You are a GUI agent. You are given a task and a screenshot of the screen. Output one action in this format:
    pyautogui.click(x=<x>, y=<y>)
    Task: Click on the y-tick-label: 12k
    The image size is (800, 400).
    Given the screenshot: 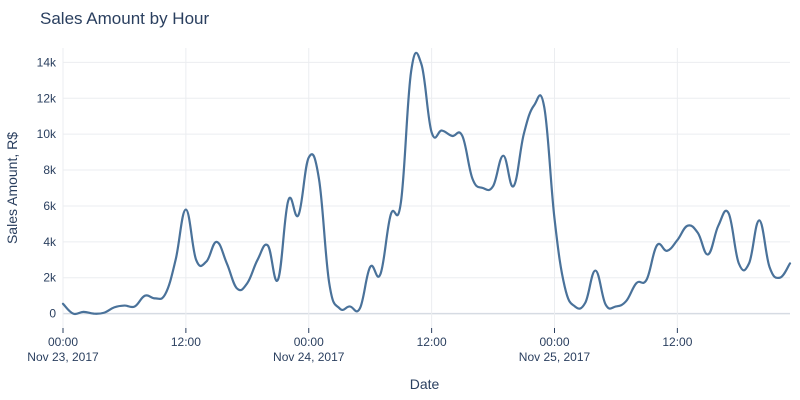 What is the action you would take?
    pyautogui.click(x=47, y=98)
    